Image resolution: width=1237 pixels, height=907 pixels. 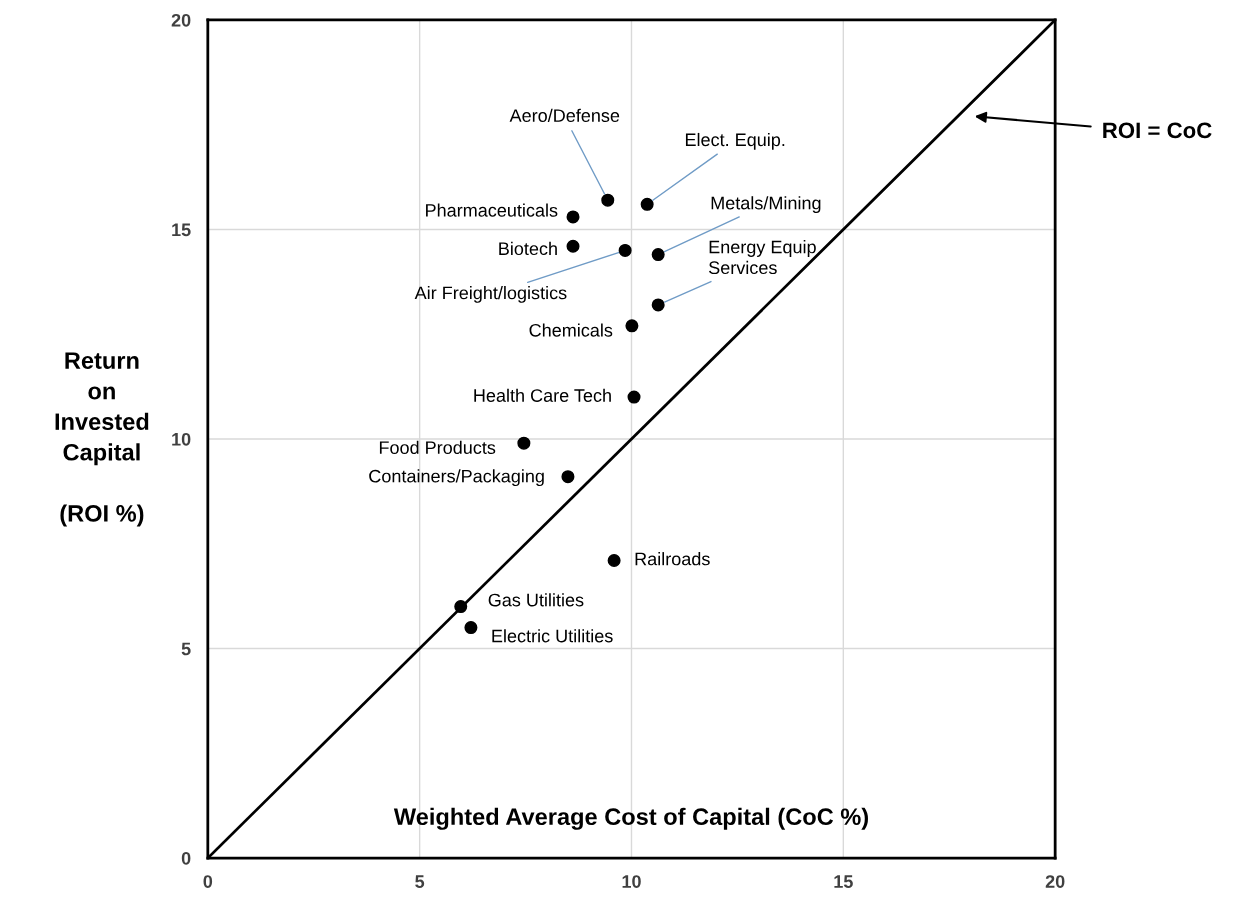 I want to click on text: ROI = CoC, so click(x=1157, y=130).